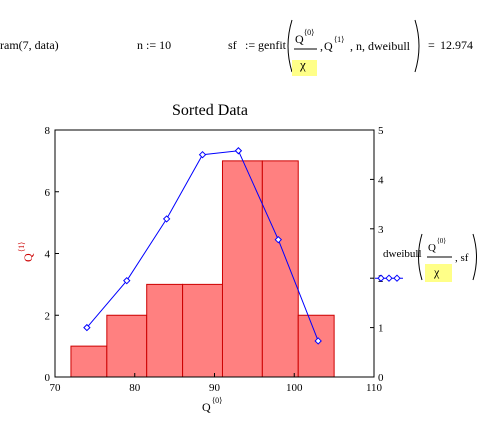 Image resolution: width=491 pixels, height=428 pixels. I want to click on x-axis-label: Q, so click(206, 407).